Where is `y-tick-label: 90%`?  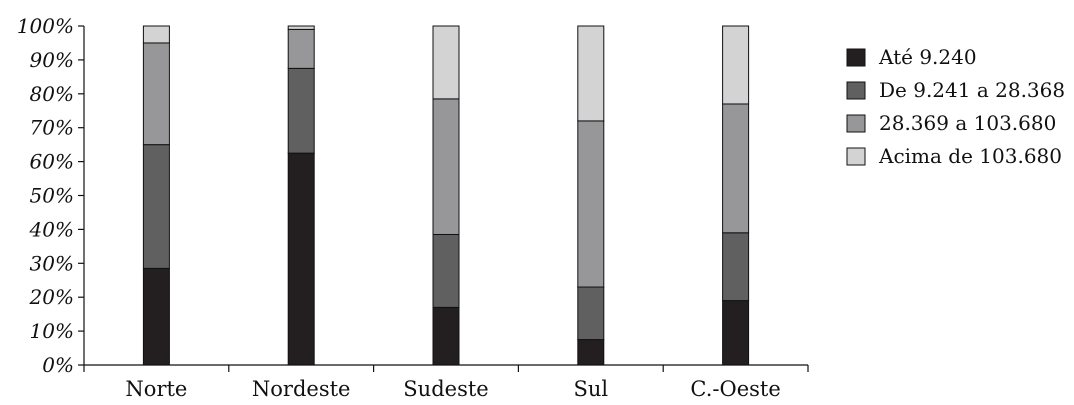 y-tick-label: 90% is located at coordinates (52, 60).